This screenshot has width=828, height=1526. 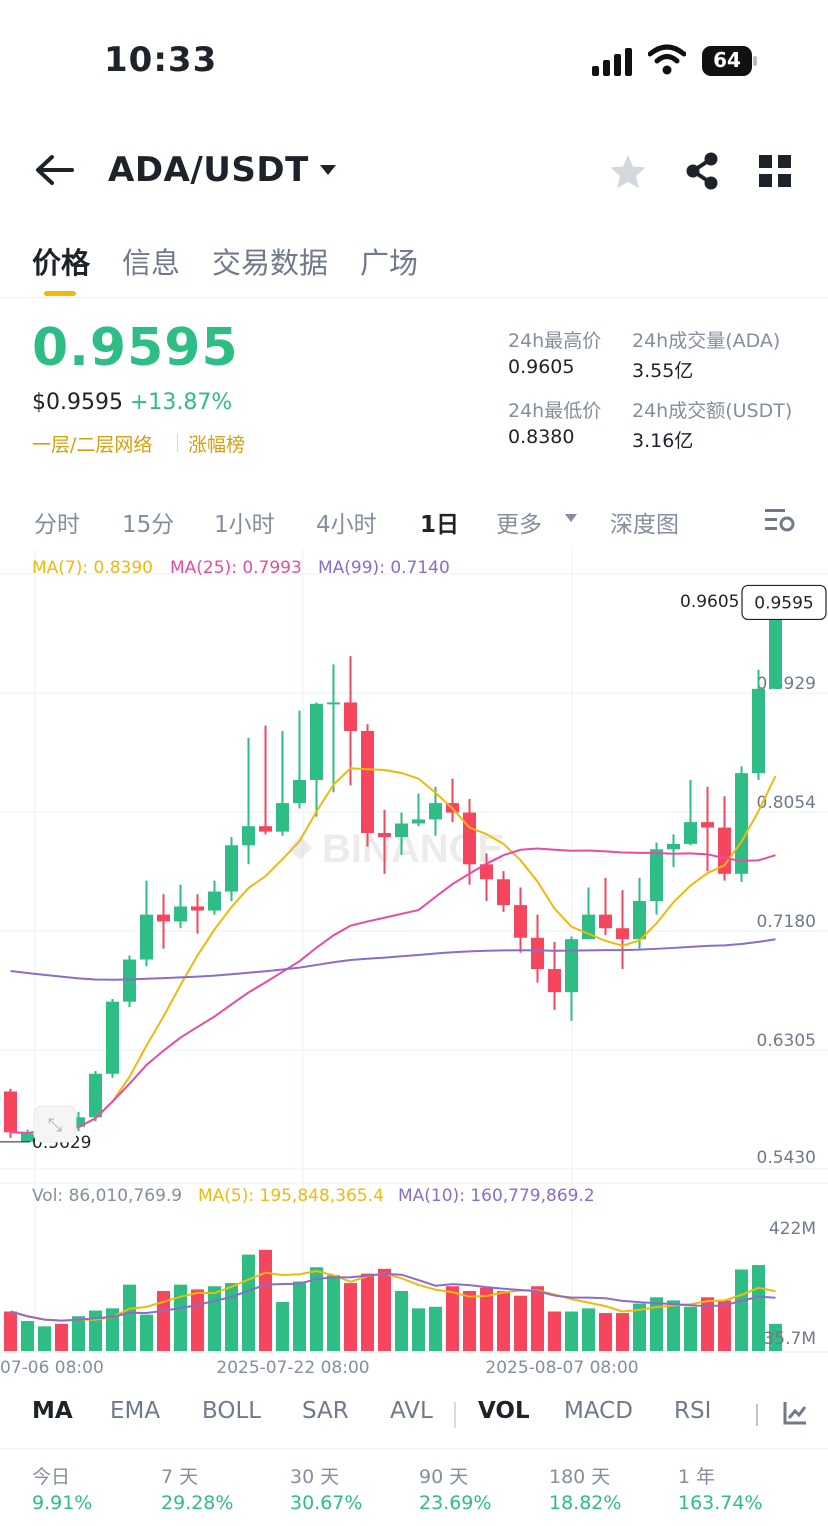 What do you see at coordinates (315, 1477) in the screenshot?
I see `perf-label-30d: 30 天` at bounding box center [315, 1477].